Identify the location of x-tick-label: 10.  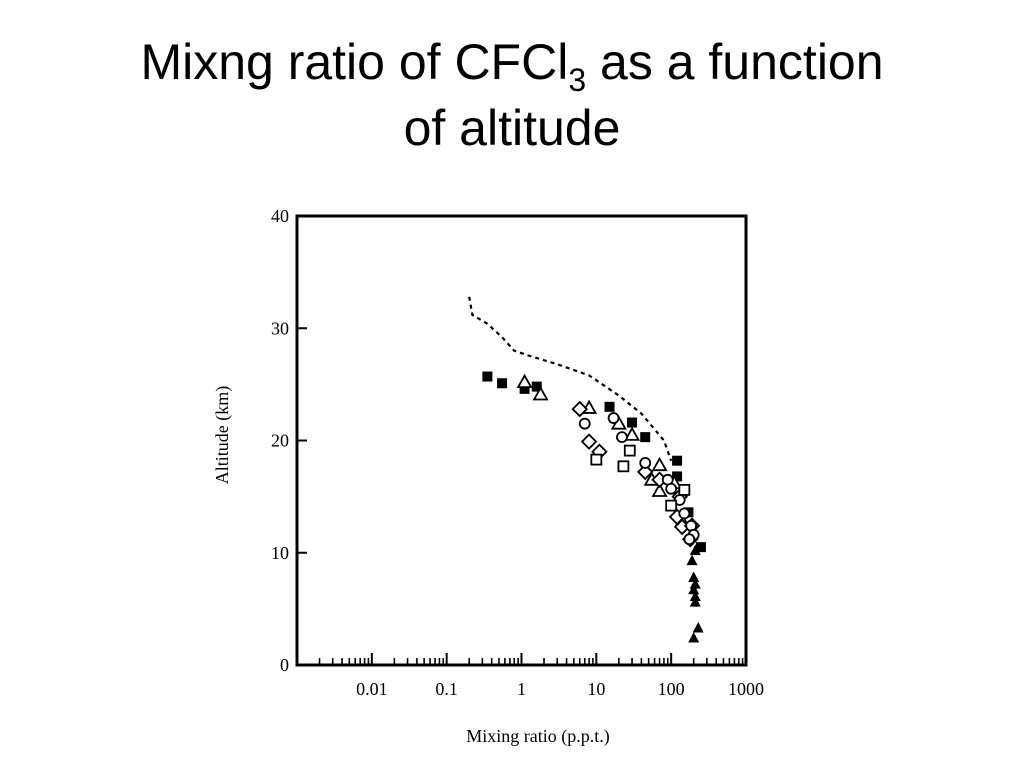
(596, 689).